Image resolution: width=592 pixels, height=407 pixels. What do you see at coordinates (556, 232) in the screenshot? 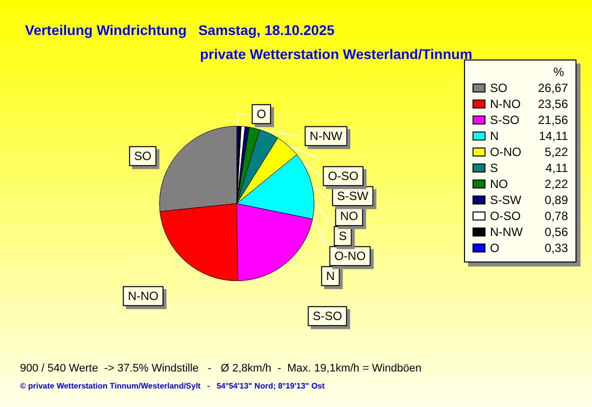
I see `data-label: 0,56` at bounding box center [556, 232].